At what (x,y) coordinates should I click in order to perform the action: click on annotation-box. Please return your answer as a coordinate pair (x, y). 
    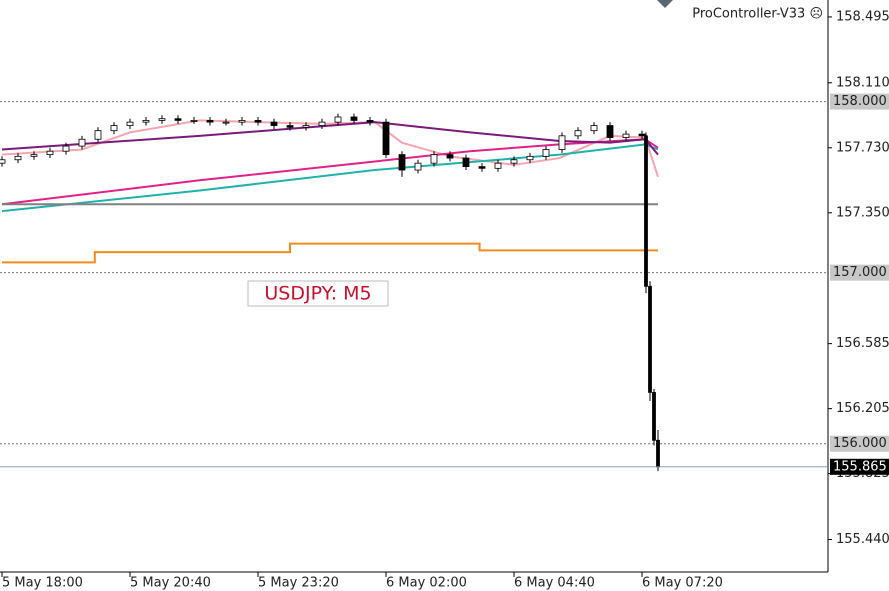
    Looking at the image, I should click on (318, 293).